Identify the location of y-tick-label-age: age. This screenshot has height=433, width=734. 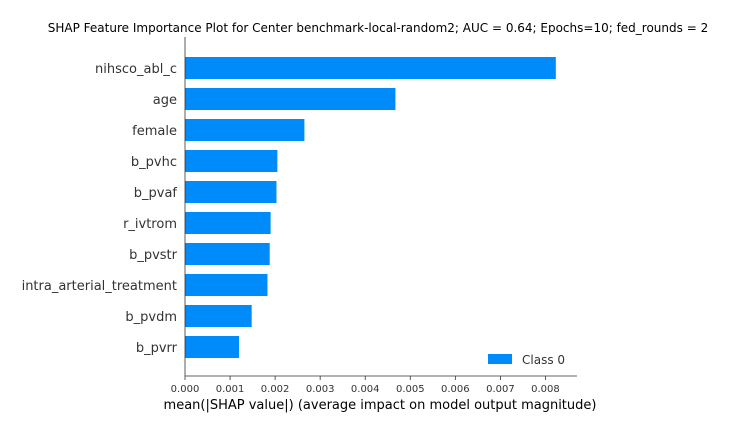
(165, 100).